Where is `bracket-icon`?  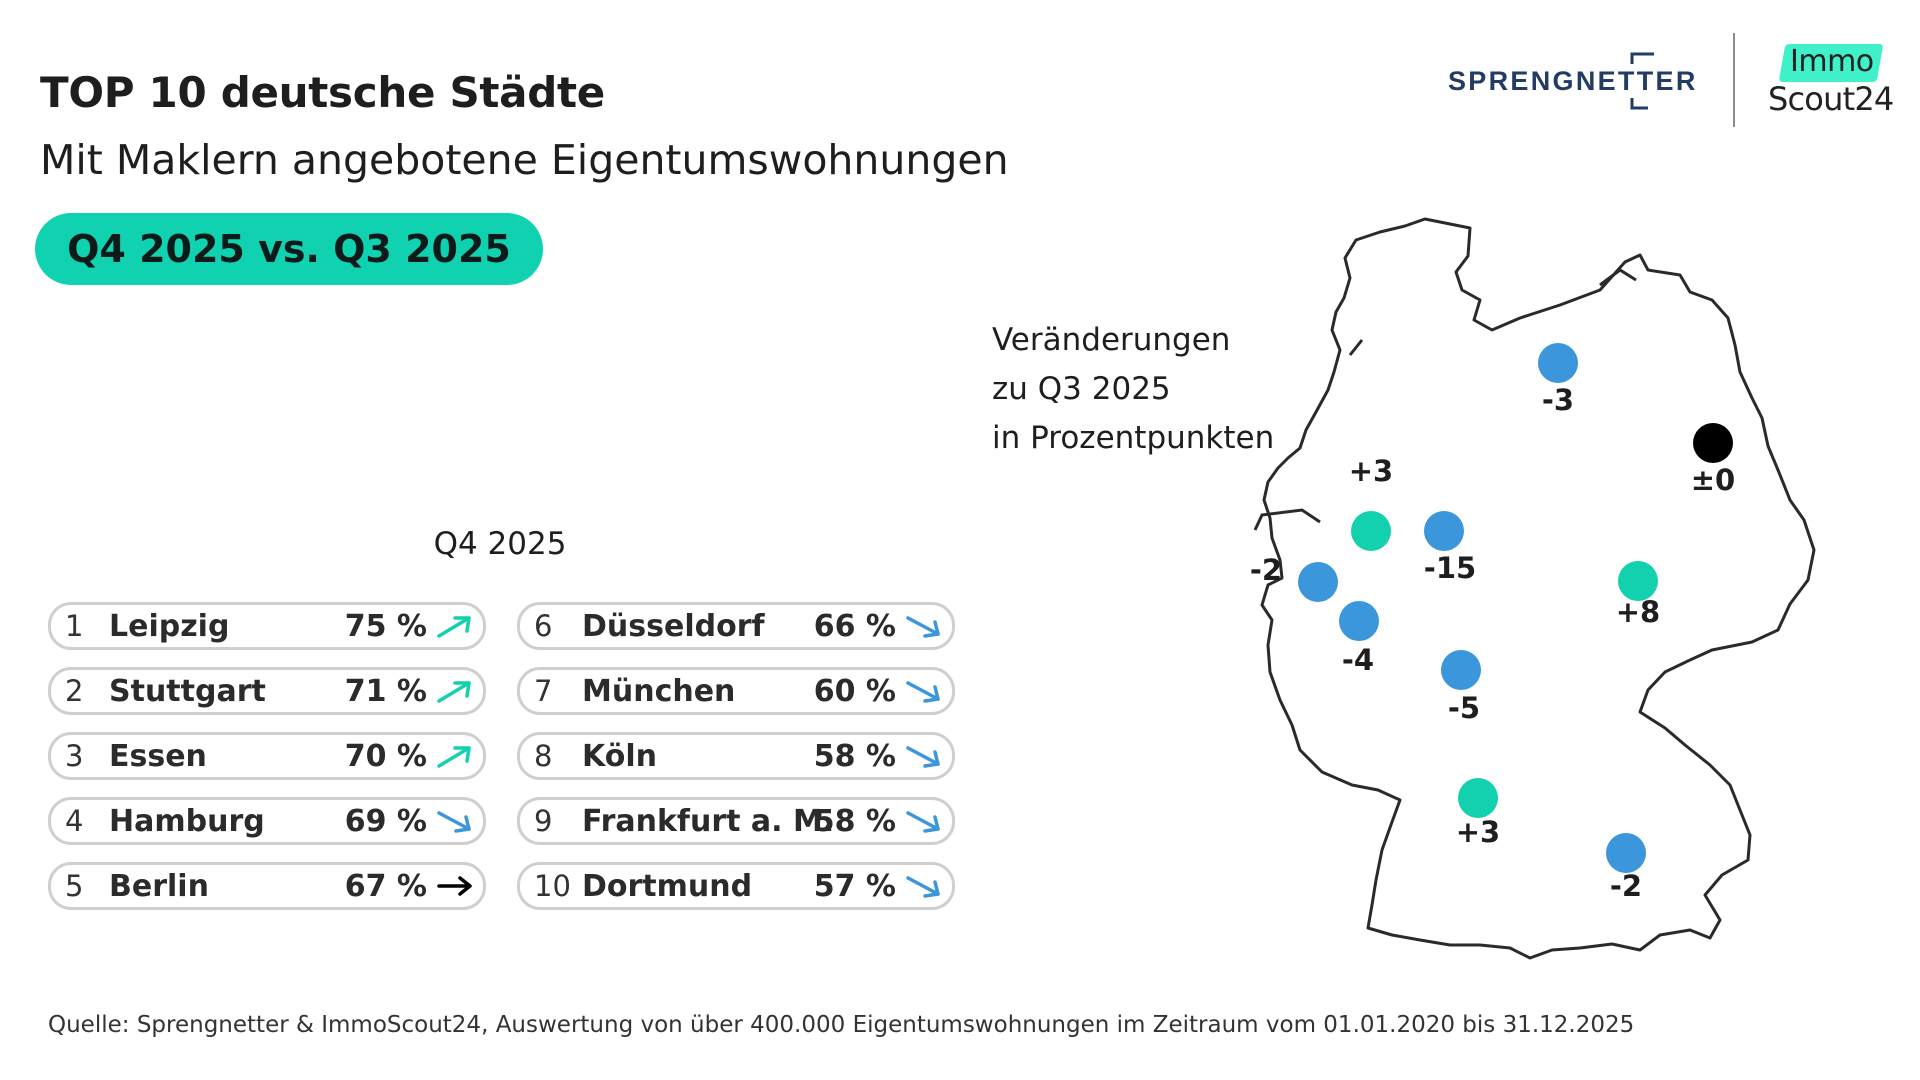 bracket-icon is located at coordinates (1642, 81).